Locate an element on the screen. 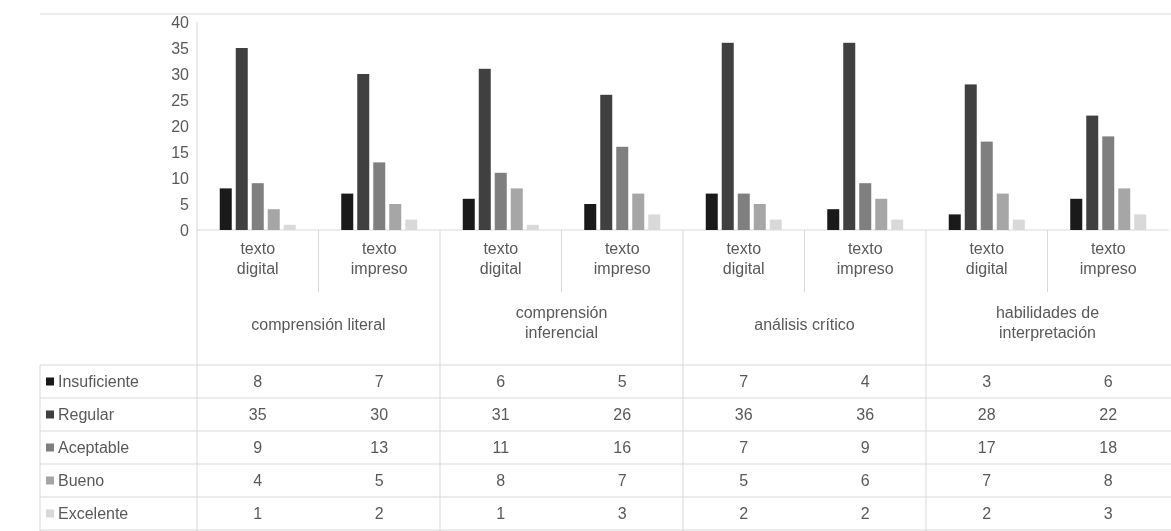  y-tick-label: 25 is located at coordinates (180, 100).